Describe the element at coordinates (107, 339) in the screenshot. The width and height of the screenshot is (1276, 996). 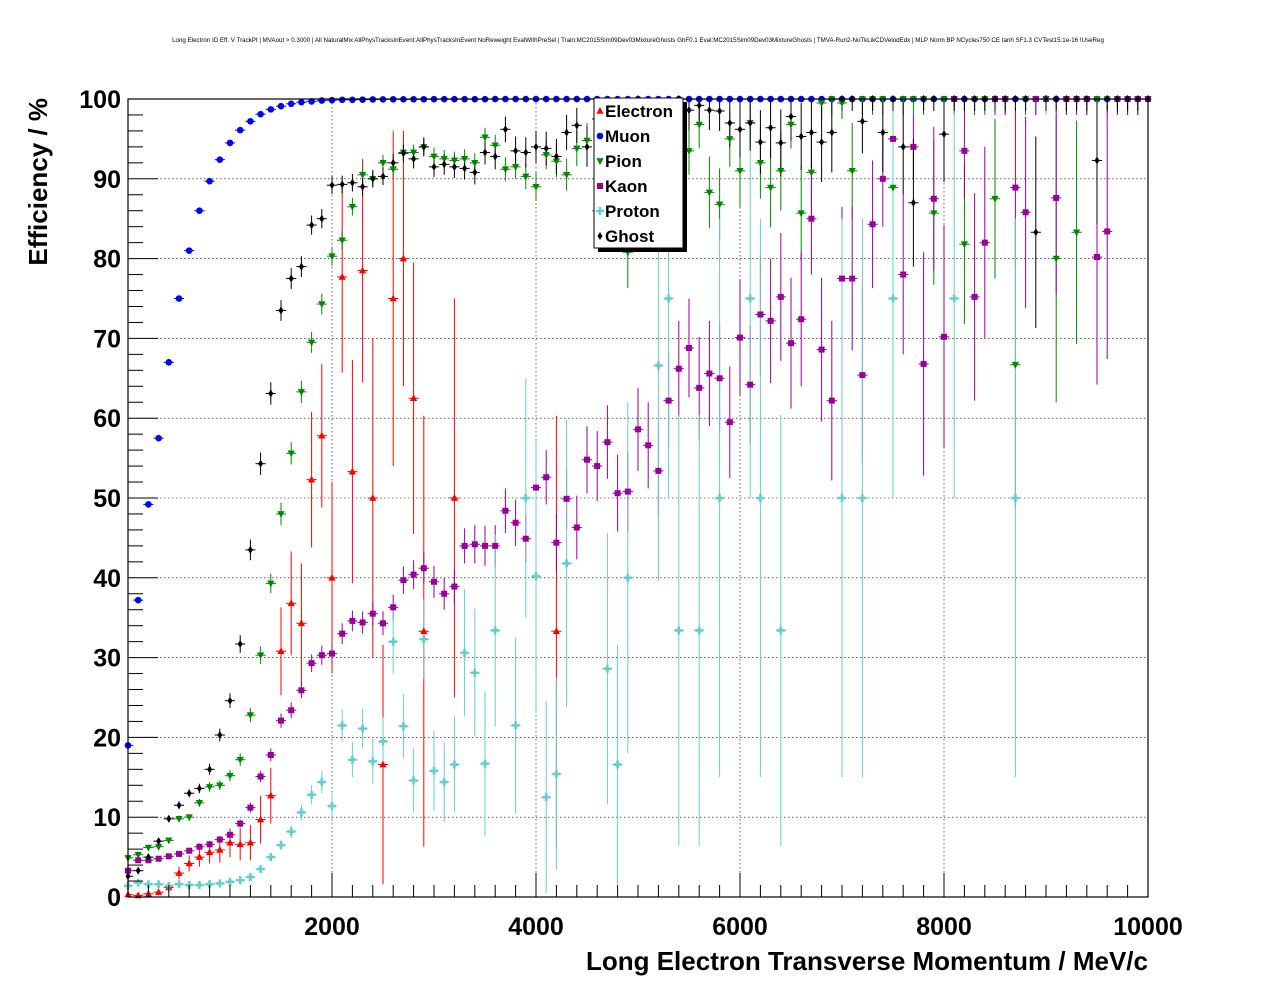
I see `y-tick-label: 70` at that location.